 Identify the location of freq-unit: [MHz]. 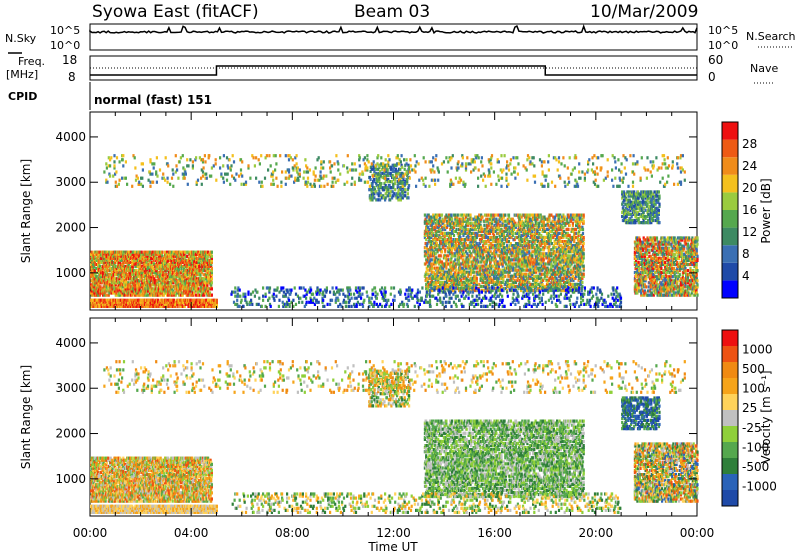
(22, 74).